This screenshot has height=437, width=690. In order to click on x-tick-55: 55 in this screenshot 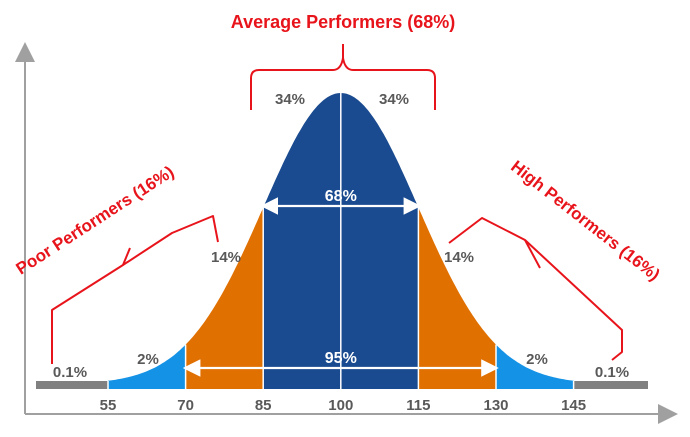, I will do `click(108, 405)`.